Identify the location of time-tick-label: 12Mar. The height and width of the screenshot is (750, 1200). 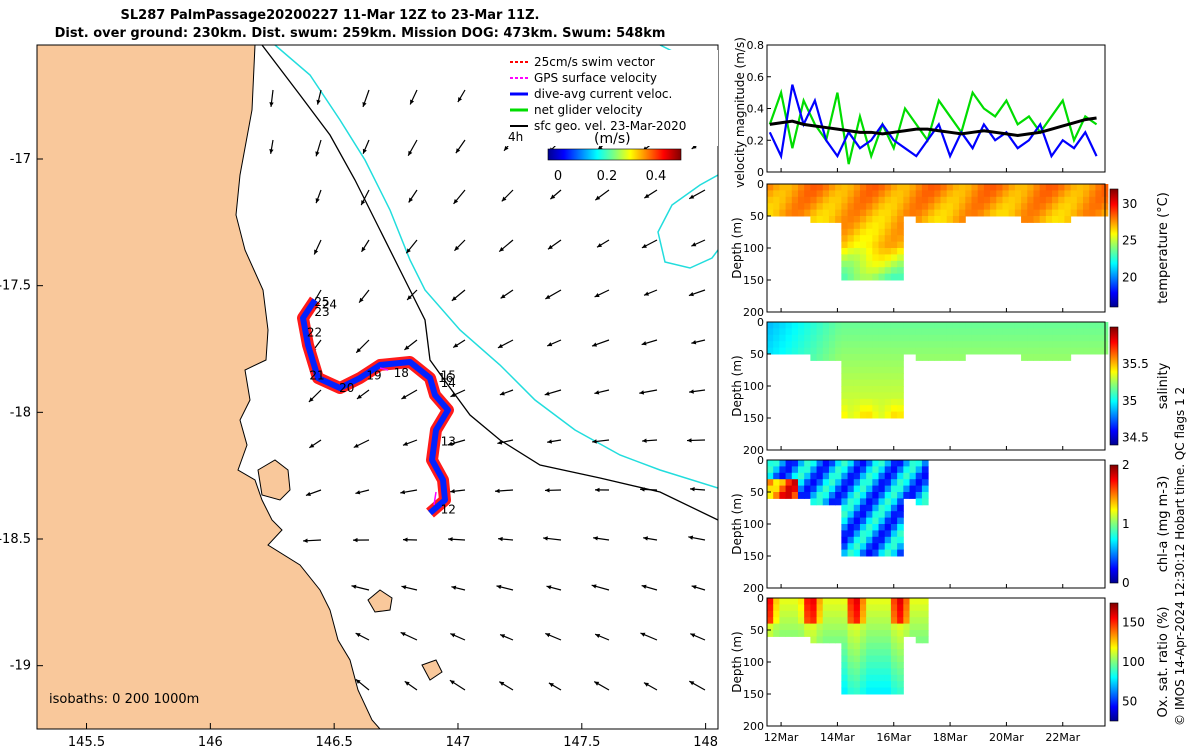
(781, 737).